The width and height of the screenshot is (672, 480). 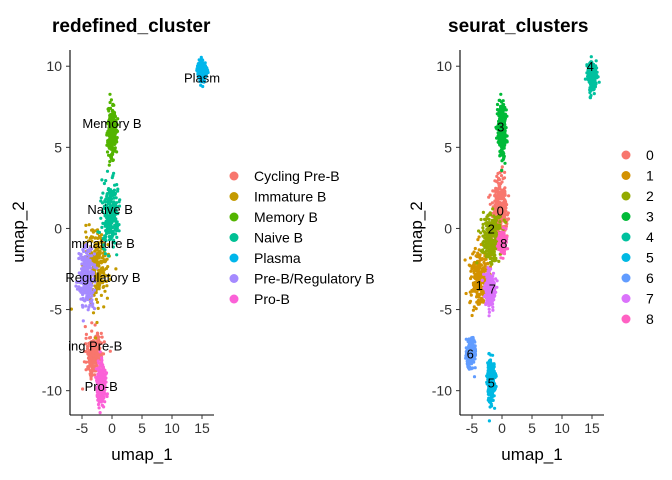 I want to click on legend-item: 6, so click(x=637, y=278).